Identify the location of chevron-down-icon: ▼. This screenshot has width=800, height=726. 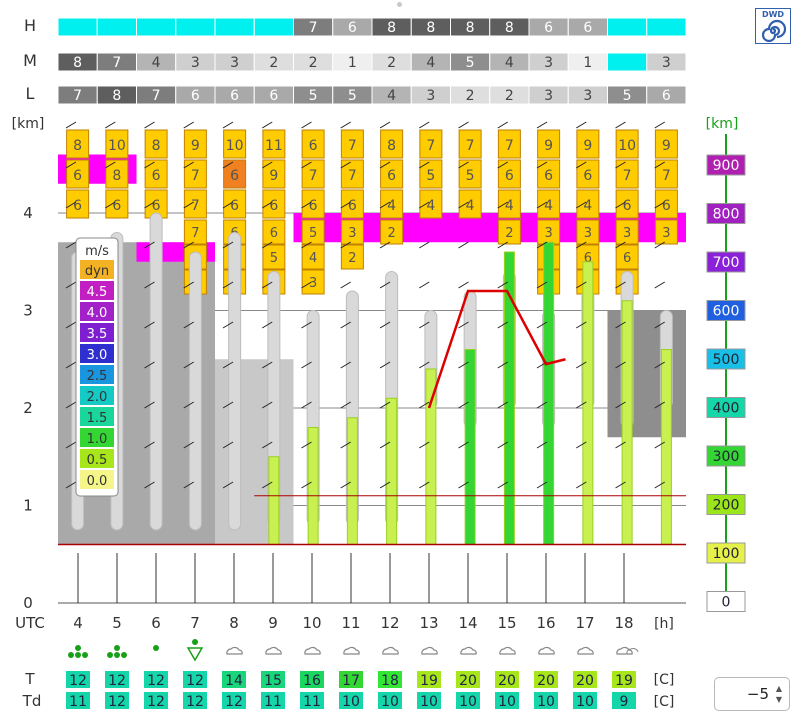
(779, 699).